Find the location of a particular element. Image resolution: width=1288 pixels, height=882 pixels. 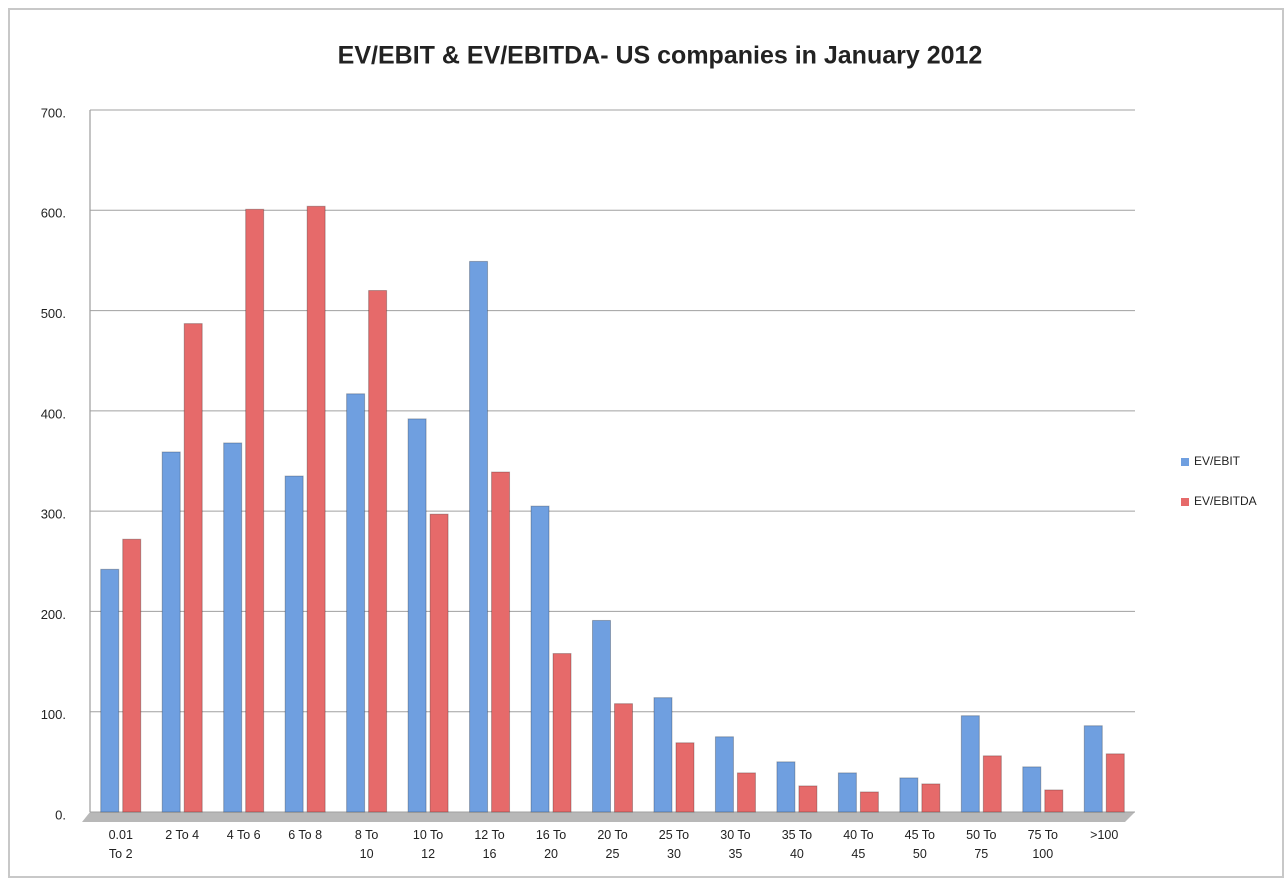

x-tick-label: 40 To 45 is located at coordinates (858, 844).